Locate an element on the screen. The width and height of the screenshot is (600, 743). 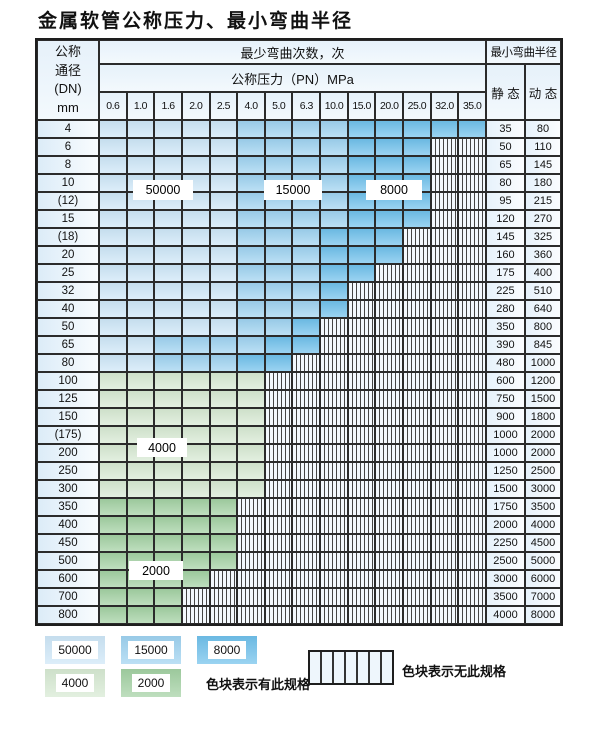
dynamic-radius-cell: 5000 is located at coordinates (542, 561).